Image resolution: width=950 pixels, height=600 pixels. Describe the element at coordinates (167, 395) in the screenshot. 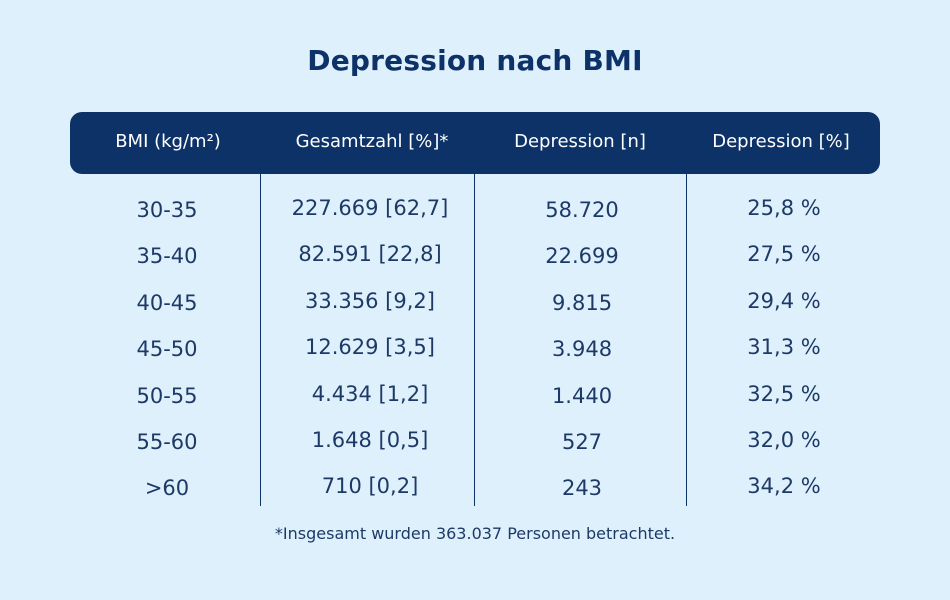

I see `cell-bmi: 50-55` at that location.